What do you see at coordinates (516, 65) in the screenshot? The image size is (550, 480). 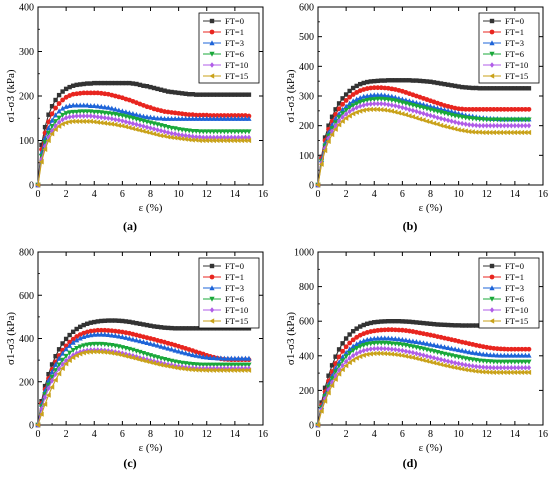 I see `legend-label: FT=10` at bounding box center [516, 65].